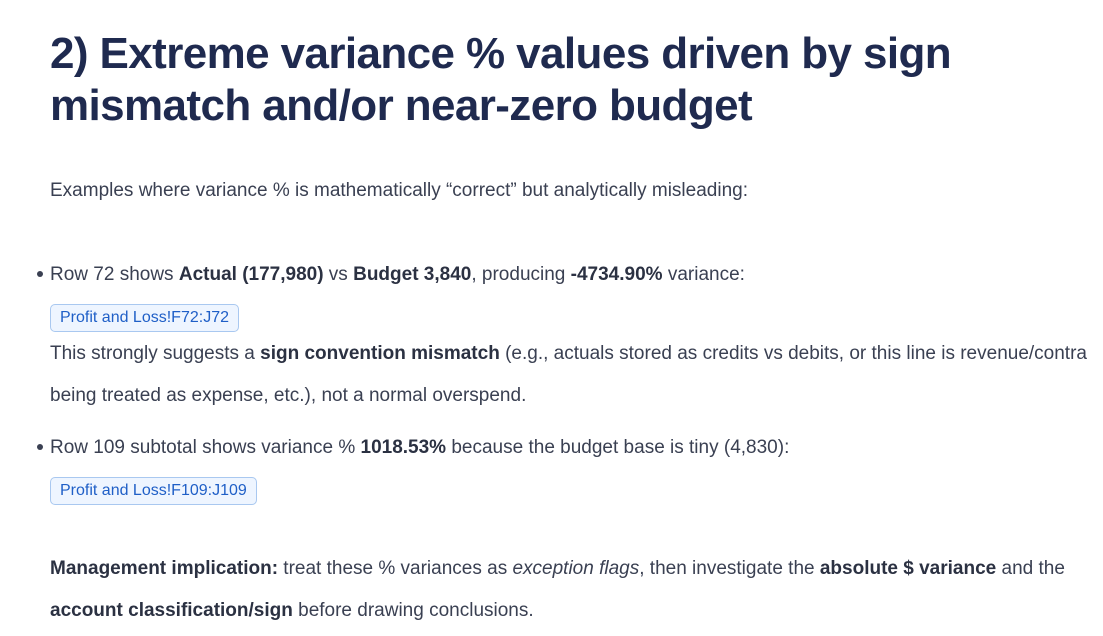 The height and width of the screenshot is (636, 1103). Describe the element at coordinates (338, 274) in the screenshot. I see `vs-text: vs` at that location.